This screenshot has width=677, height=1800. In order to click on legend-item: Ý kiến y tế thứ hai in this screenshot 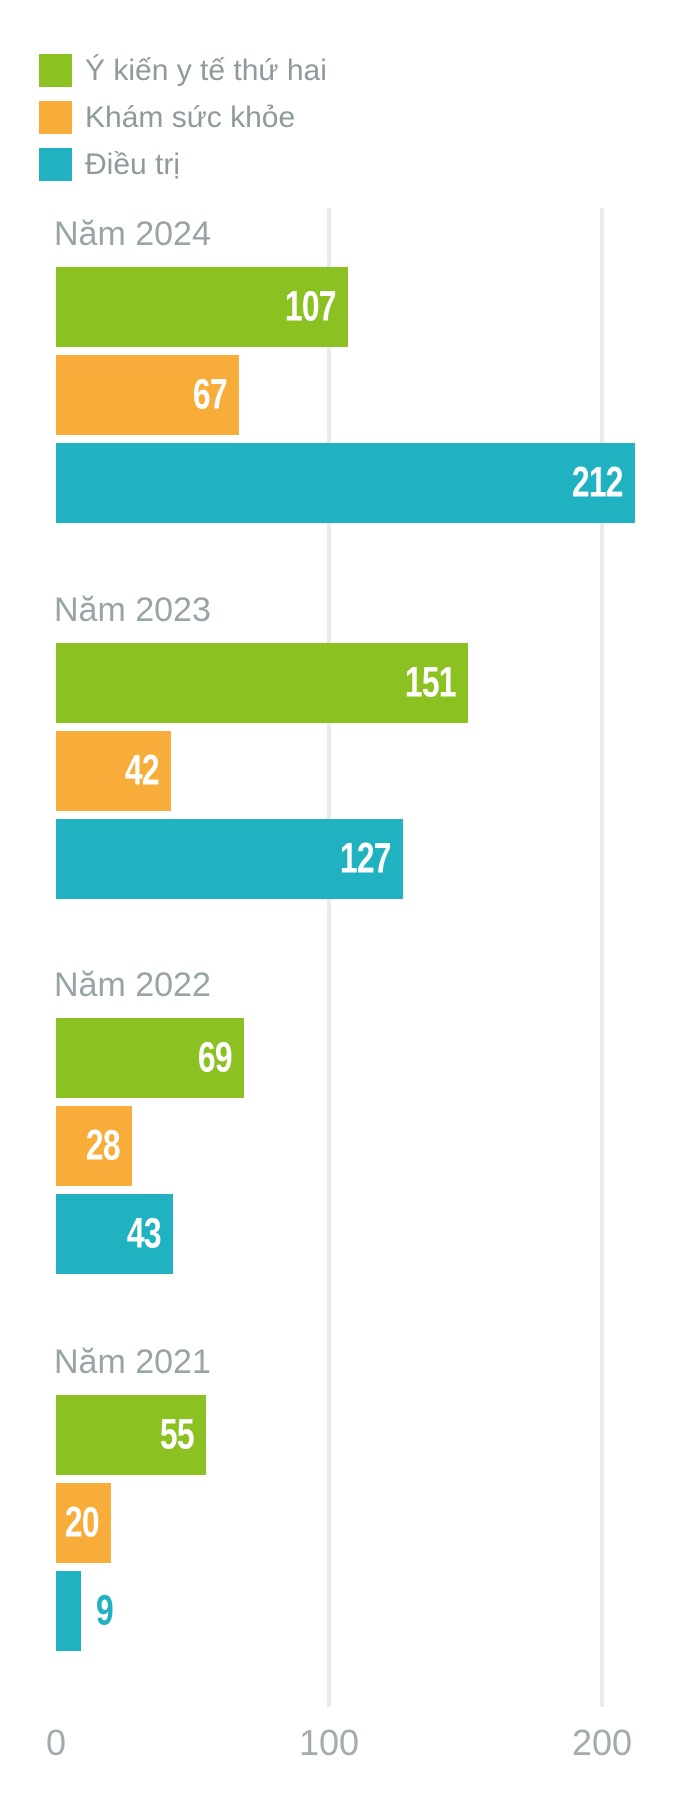, I will do `click(183, 70)`.